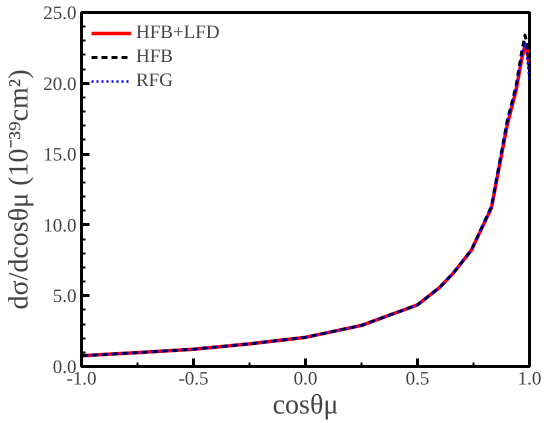  Describe the element at coordinates (418, 379) in the screenshot. I see `x-tick-label: 0.5` at that location.